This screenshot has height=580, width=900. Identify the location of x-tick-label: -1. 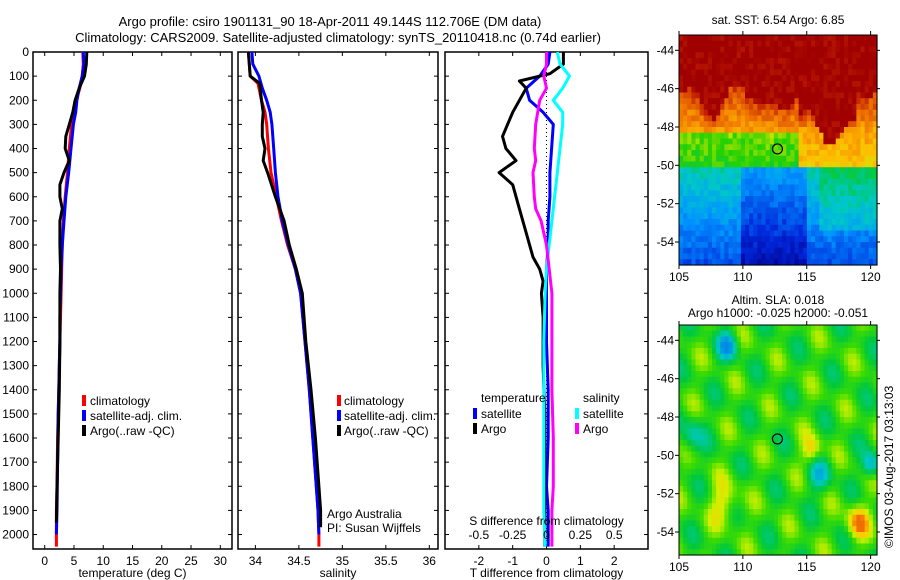
(512, 561).